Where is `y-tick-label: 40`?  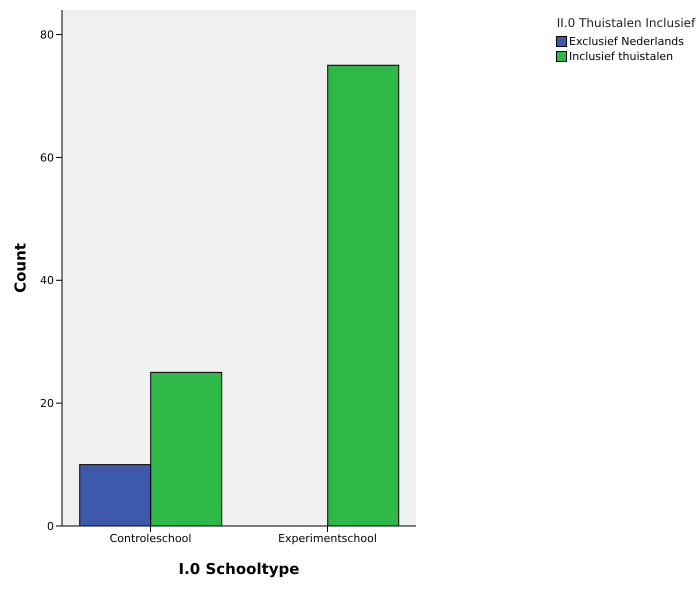 y-tick-label: 40 is located at coordinates (47, 281).